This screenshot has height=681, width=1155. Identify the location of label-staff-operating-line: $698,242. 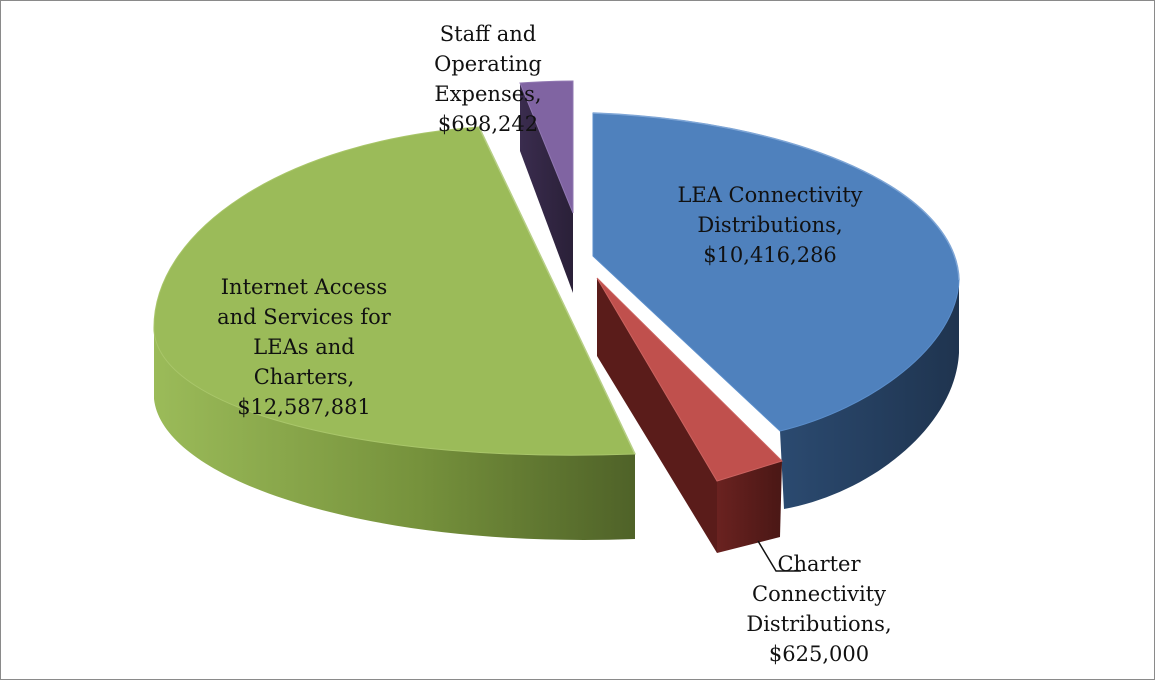
(488, 124).